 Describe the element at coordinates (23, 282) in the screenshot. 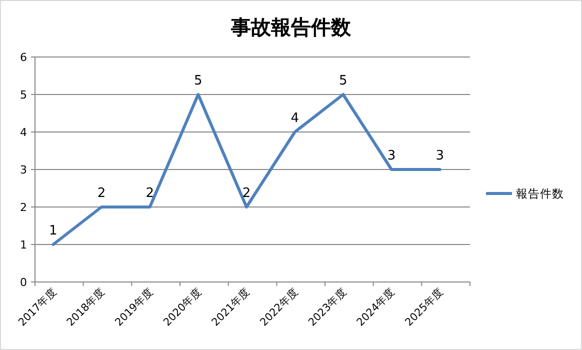

I see `y-tick-label: 0` at that location.